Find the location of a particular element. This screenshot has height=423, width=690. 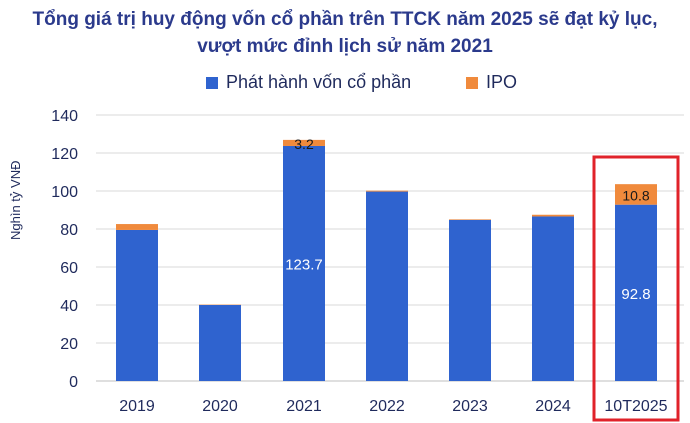

highlight-box is located at coordinates (636, 288).